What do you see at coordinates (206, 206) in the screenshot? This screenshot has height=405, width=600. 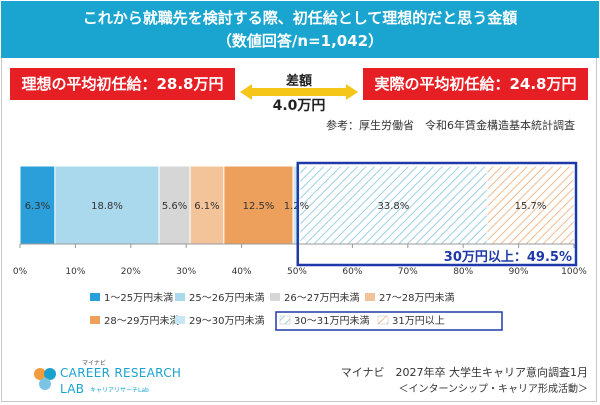 I see `data-label-4: 6.1%` at bounding box center [206, 206].